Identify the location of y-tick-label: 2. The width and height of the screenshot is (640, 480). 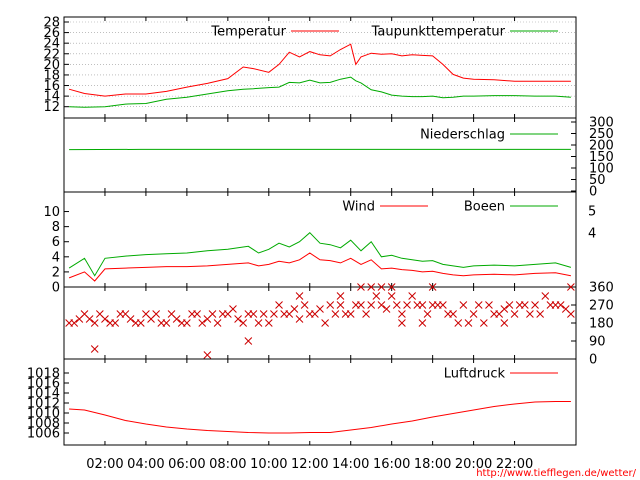
(56, 272).